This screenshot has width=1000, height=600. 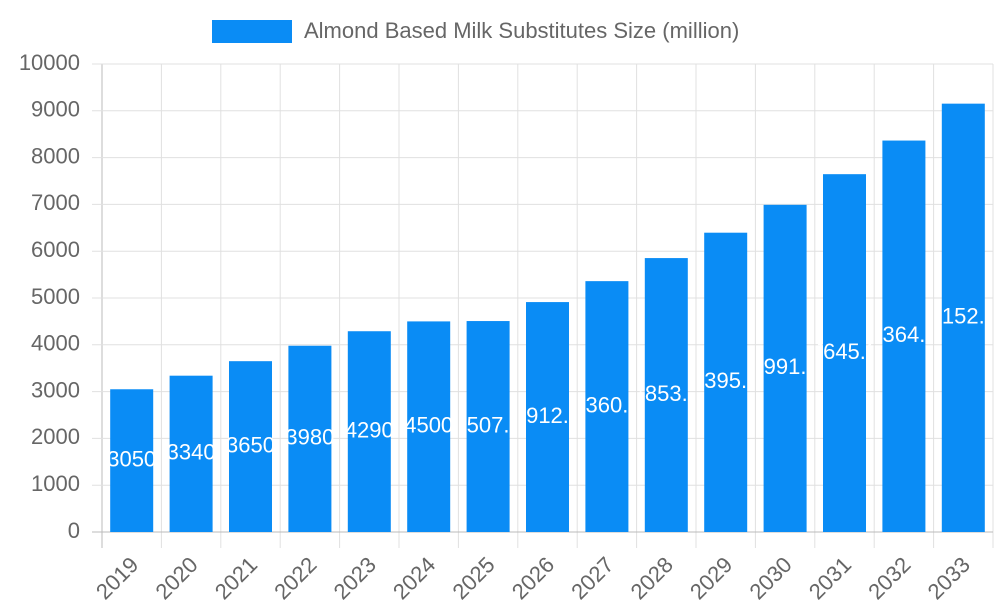 I want to click on data-label: 3650, so click(x=250, y=444).